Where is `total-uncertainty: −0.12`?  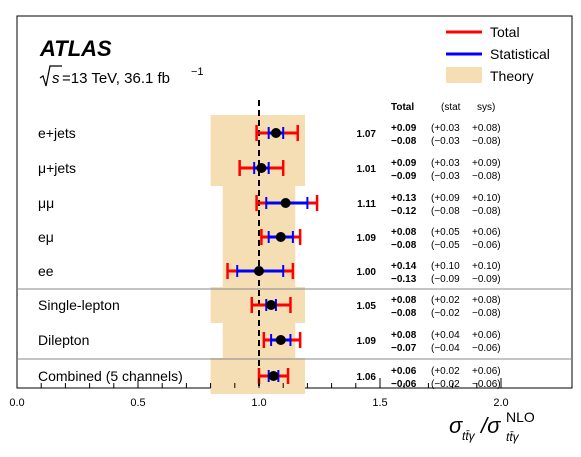 total-uncertainty: −0.12 is located at coordinates (404, 211).